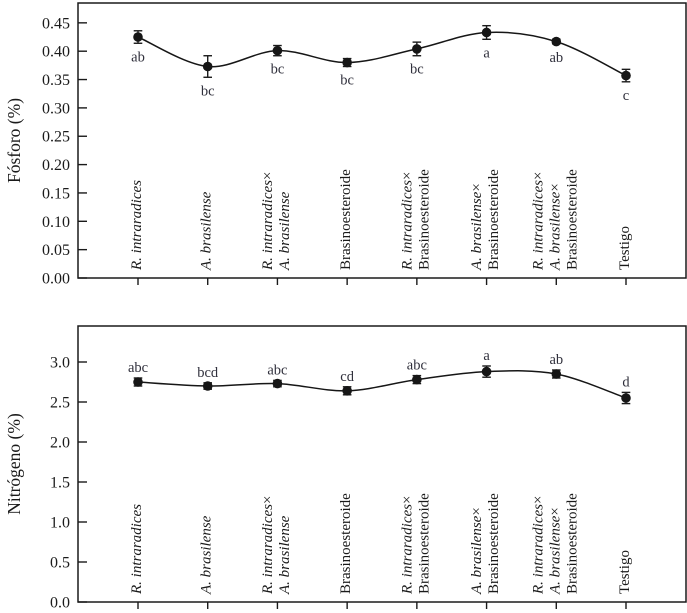 This screenshot has width=687, height=613. Describe the element at coordinates (60, 443) in the screenshot. I see `y-tick-label: 2.0` at that location.